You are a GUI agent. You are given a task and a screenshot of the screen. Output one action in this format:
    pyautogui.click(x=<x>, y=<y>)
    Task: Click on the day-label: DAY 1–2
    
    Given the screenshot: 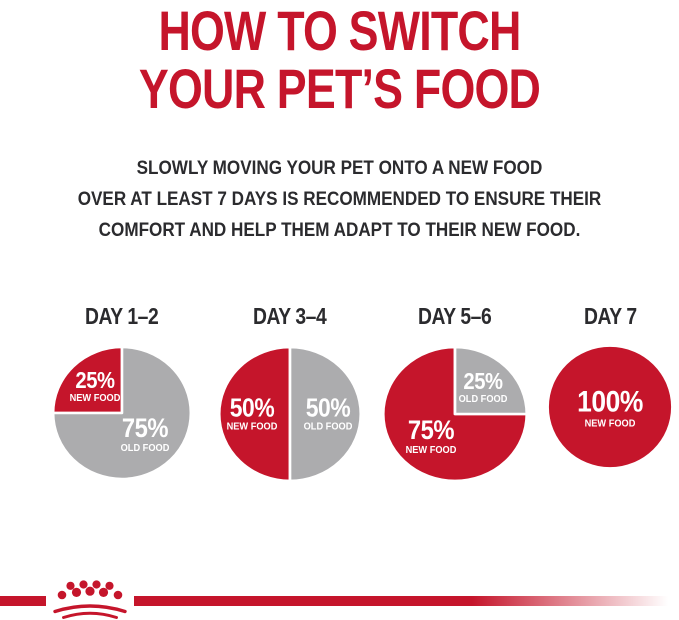 What is the action you would take?
    pyautogui.click(x=122, y=316)
    